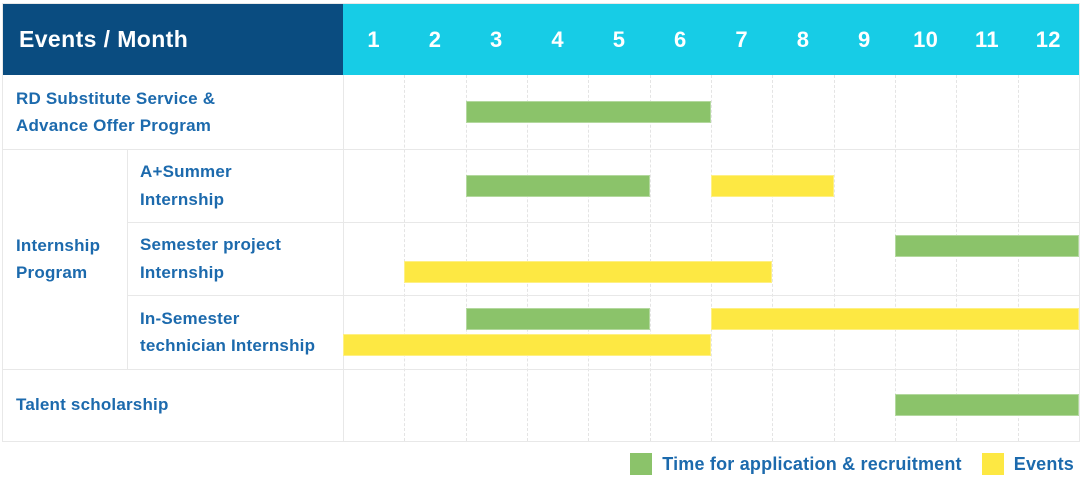 The height and width of the screenshot is (494, 1080). What do you see at coordinates (104, 39) in the screenshot?
I see `events-month-label: Events / Month` at bounding box center [104, 39].